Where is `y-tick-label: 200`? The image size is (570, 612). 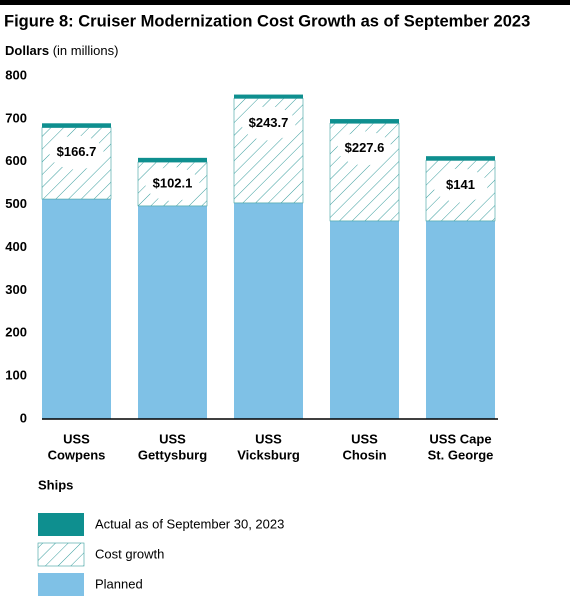 y-tick-label: 200 is located at coordinates (16, 332).